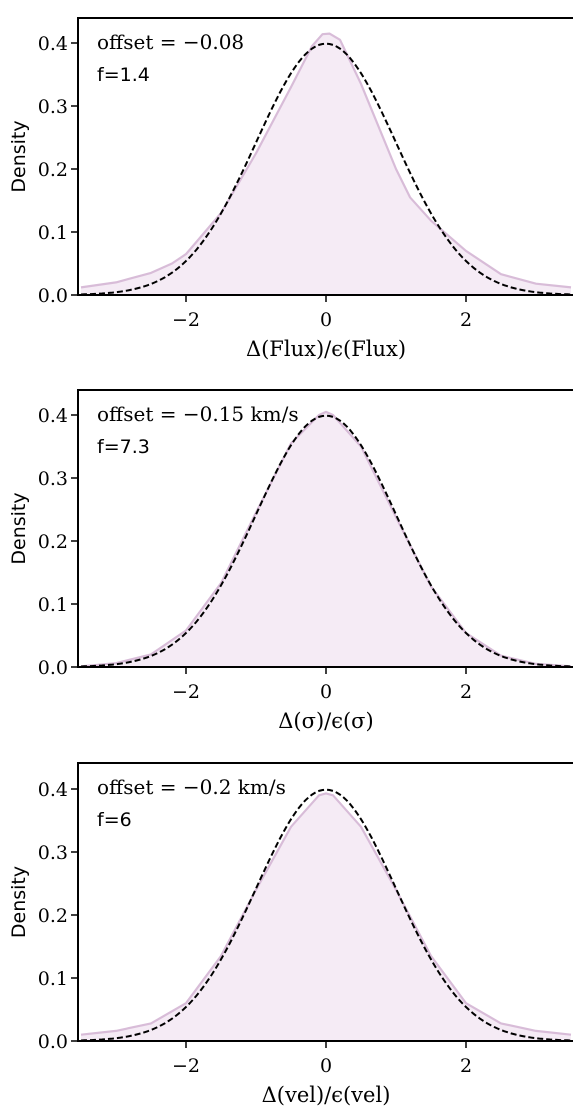 This screenshot has height=1108, width=573. Describe the element at coordinates (326, 349) in the screenshot. I see `panel-1-x-axis-title: Δ(Flux)/ϵ(Flux)` at that location.